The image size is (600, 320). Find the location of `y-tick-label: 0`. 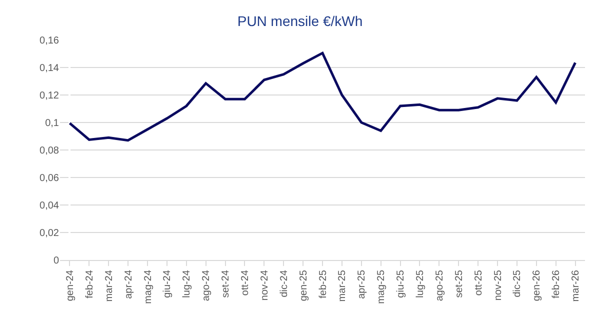

y-tick-label: 0 is located at coordinates (56, 261).